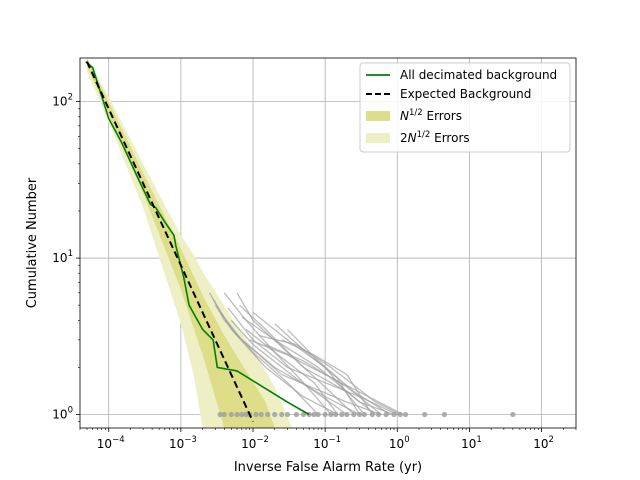  Describe the element at coordinates (478, 75) in the screenshot. I see `legend-label-decimated: All decimated background` at that location.